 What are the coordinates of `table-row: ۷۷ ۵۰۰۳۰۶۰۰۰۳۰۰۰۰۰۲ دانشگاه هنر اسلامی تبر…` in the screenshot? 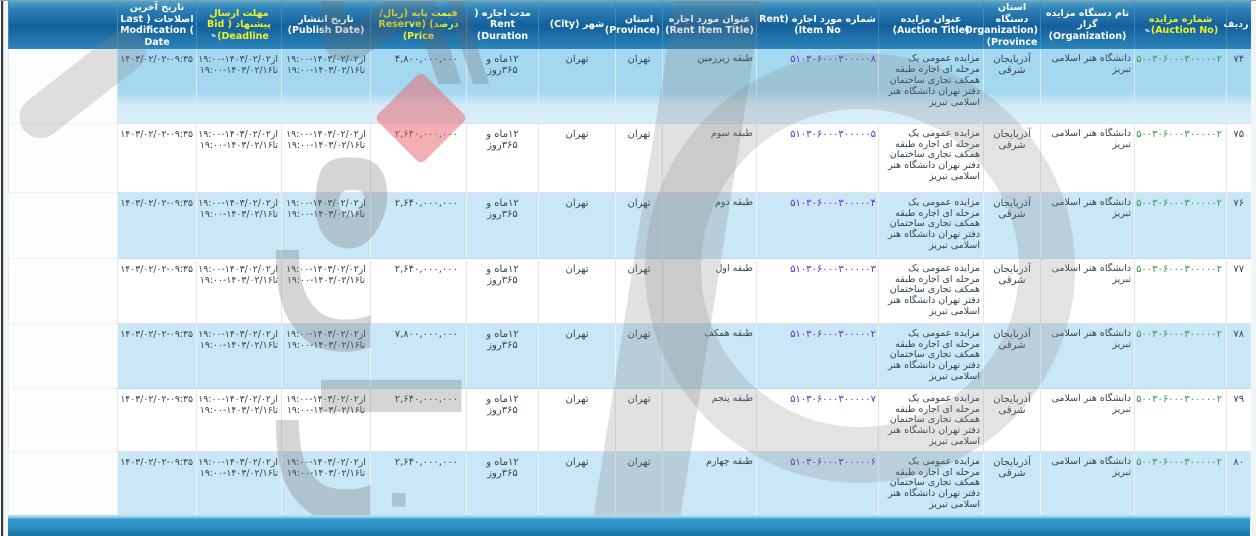 It's located at (629, 291).